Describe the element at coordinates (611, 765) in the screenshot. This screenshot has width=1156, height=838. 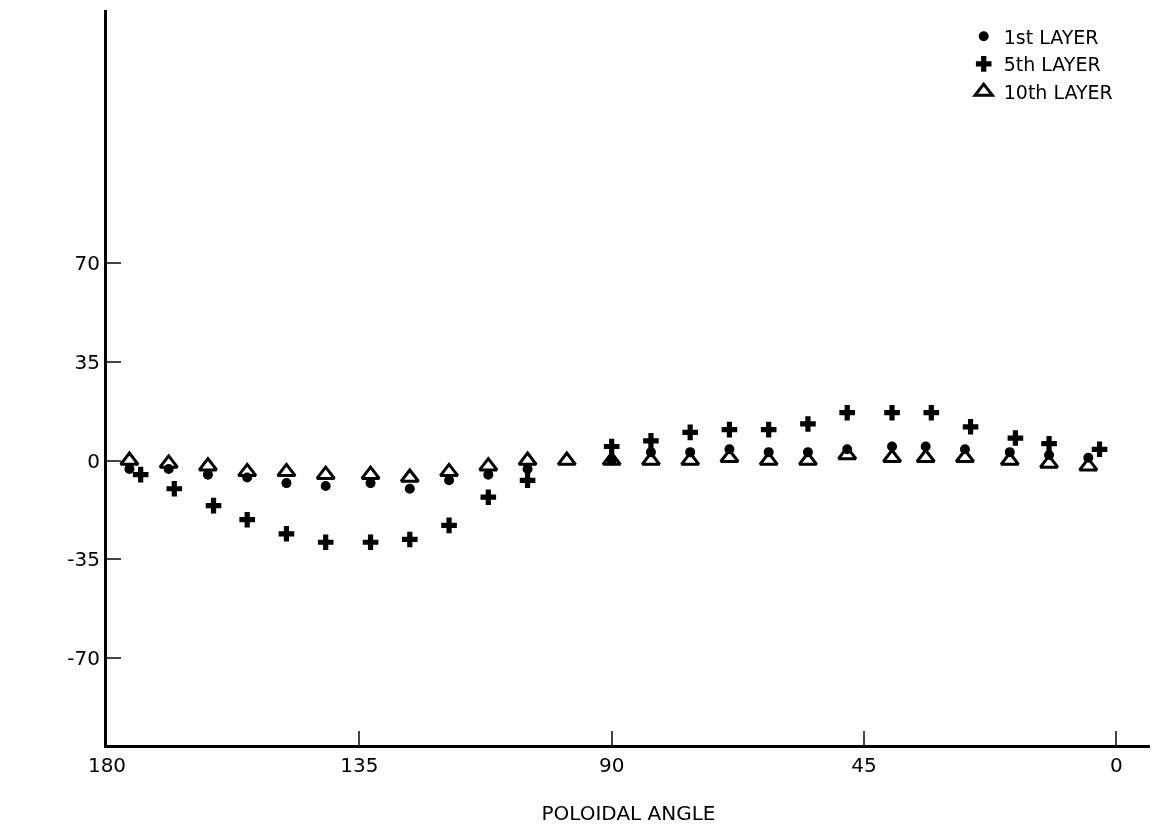
I see `x-tick-label: 90` at that location.